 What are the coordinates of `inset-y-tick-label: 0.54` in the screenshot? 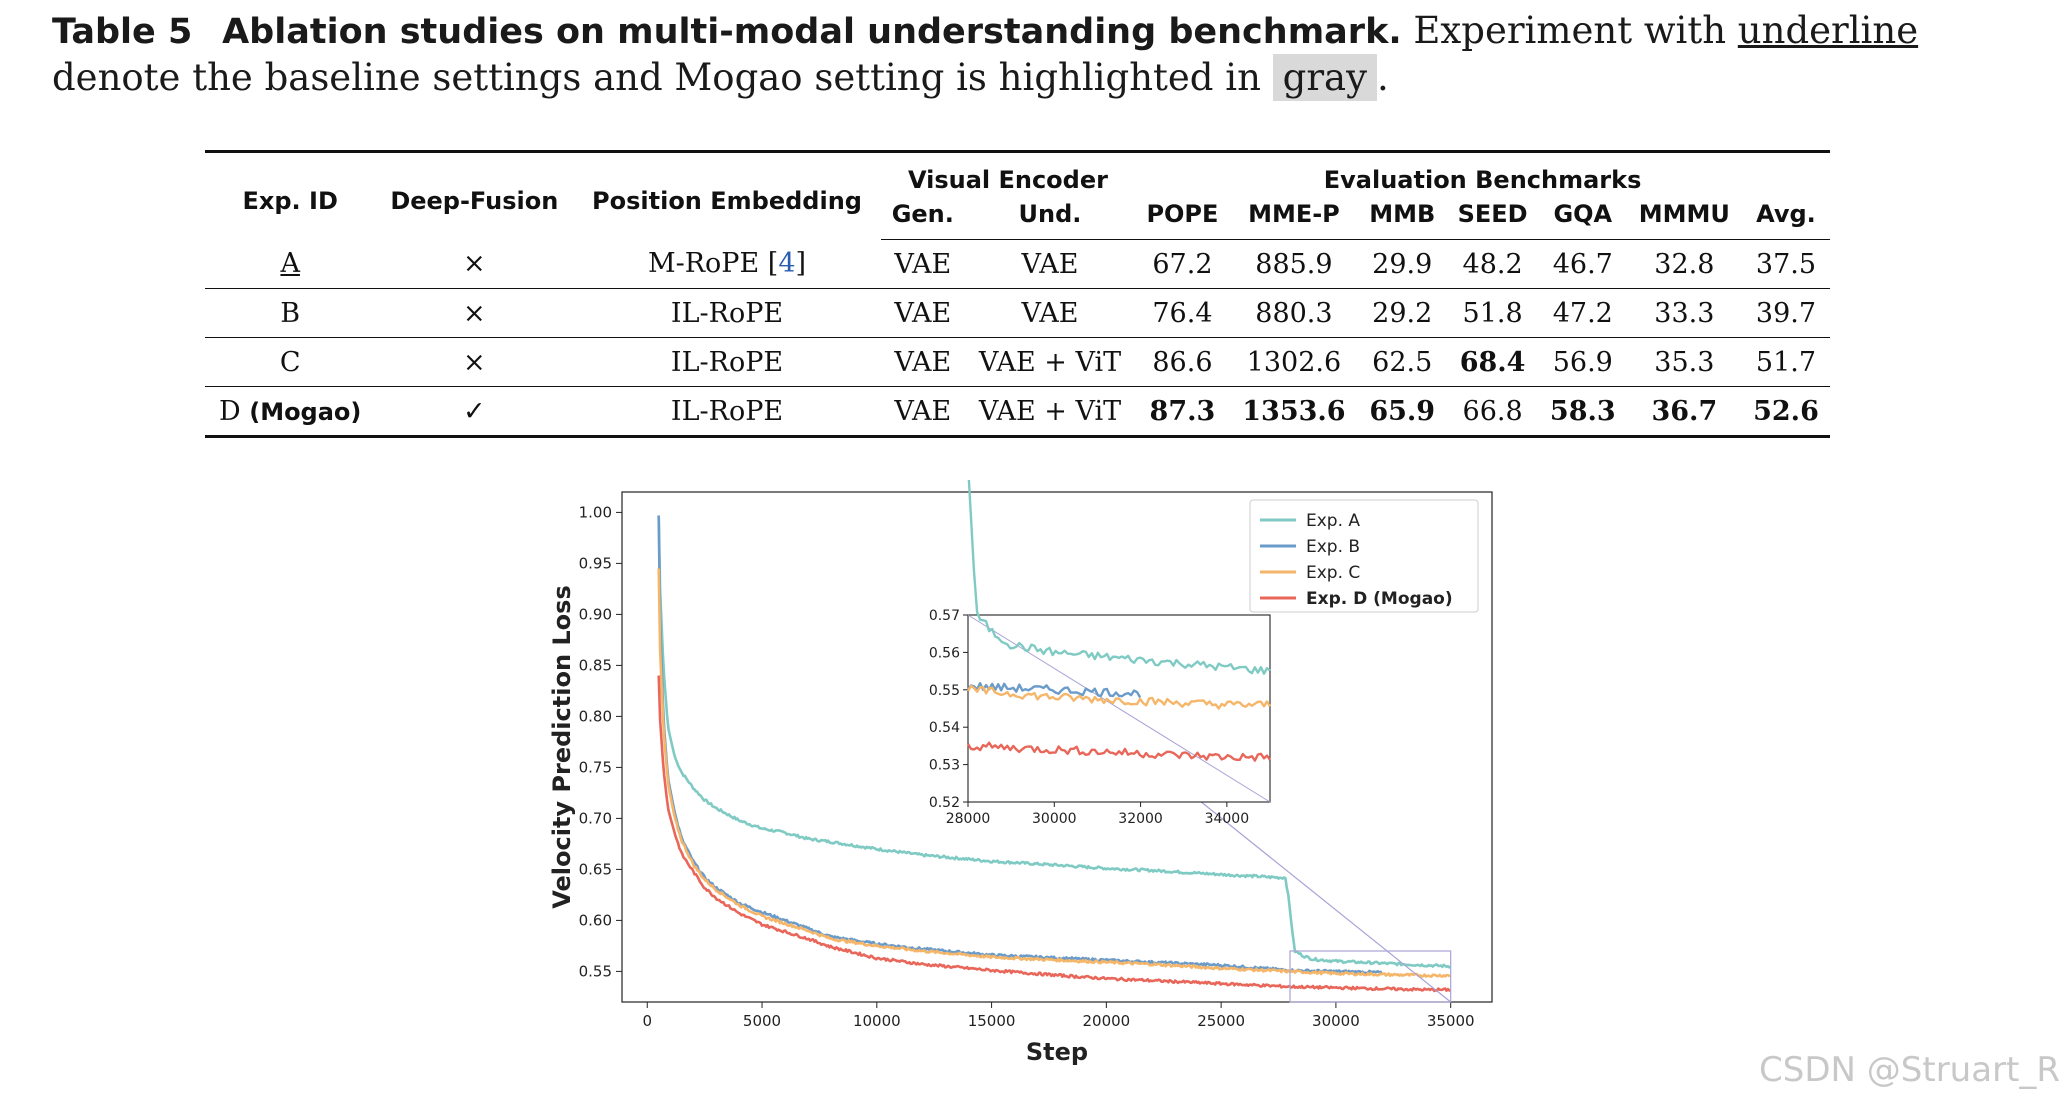 It's located at (944, 728).